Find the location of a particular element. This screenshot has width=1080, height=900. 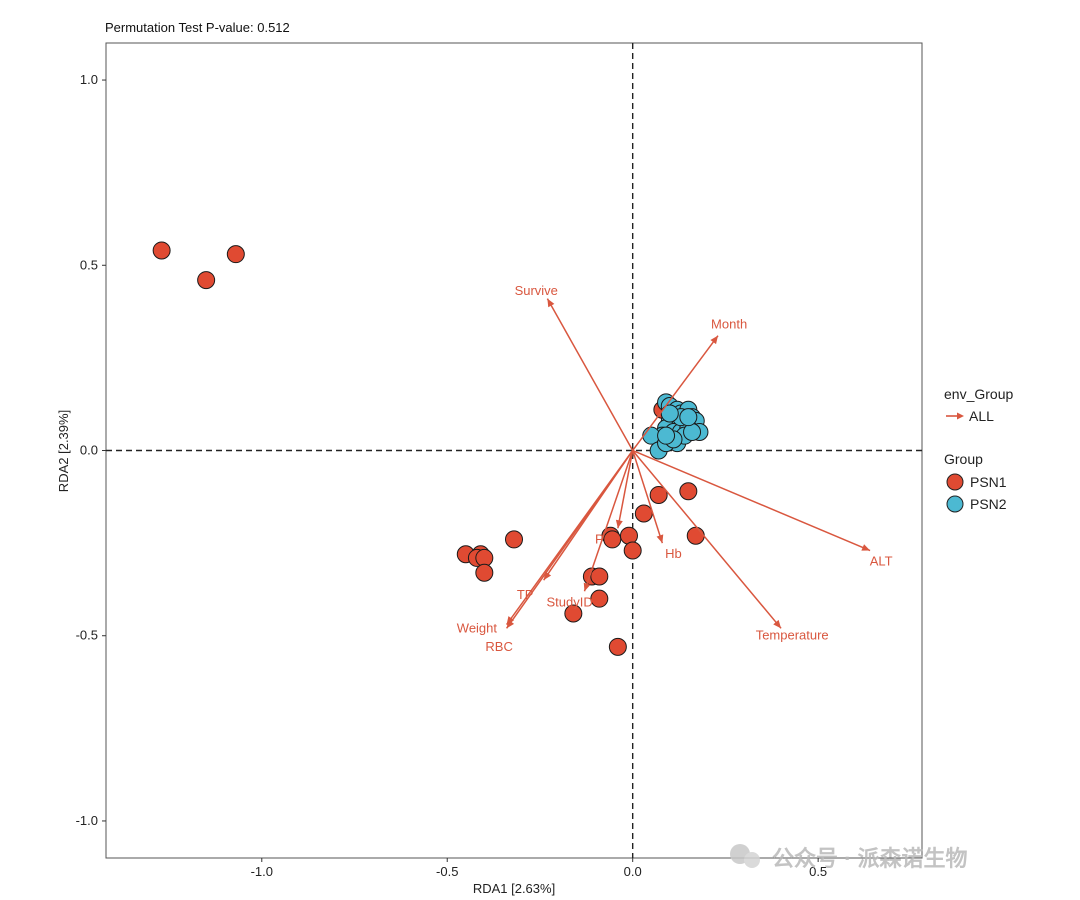

env-legend-title: env_Group is located at coordinates (978, 394).